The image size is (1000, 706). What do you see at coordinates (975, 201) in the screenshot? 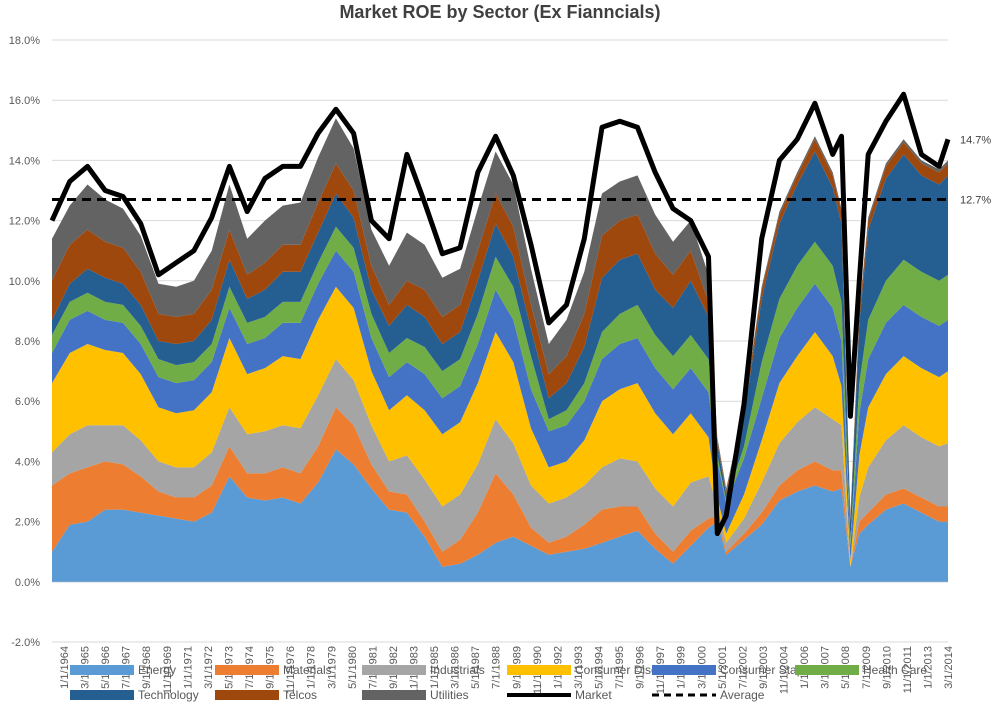
I see `average-end-label: 12.7%` at bounding box center [975, 201].